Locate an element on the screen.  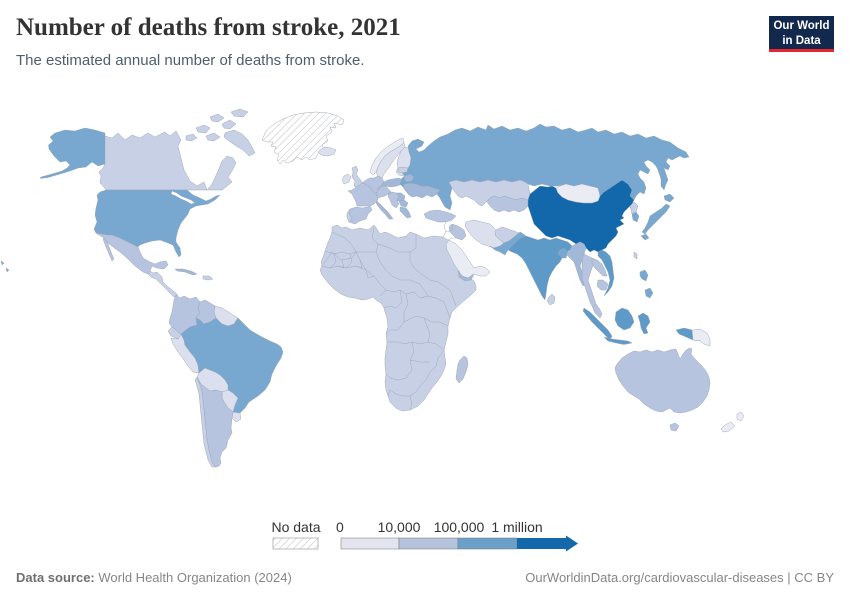
svg-text: No data is located at coordinates (295, 527).